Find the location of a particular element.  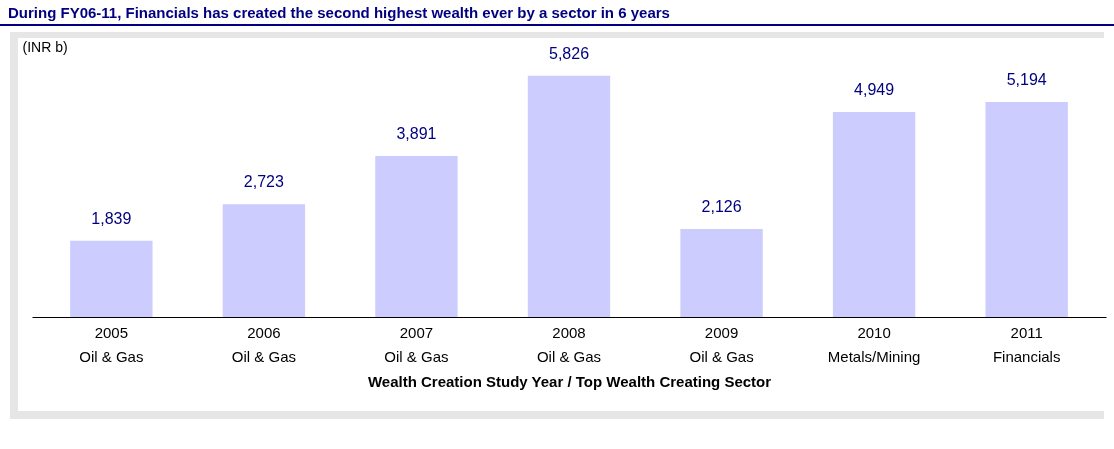

data-label: 5,826 is located at coordinates (569, 53).